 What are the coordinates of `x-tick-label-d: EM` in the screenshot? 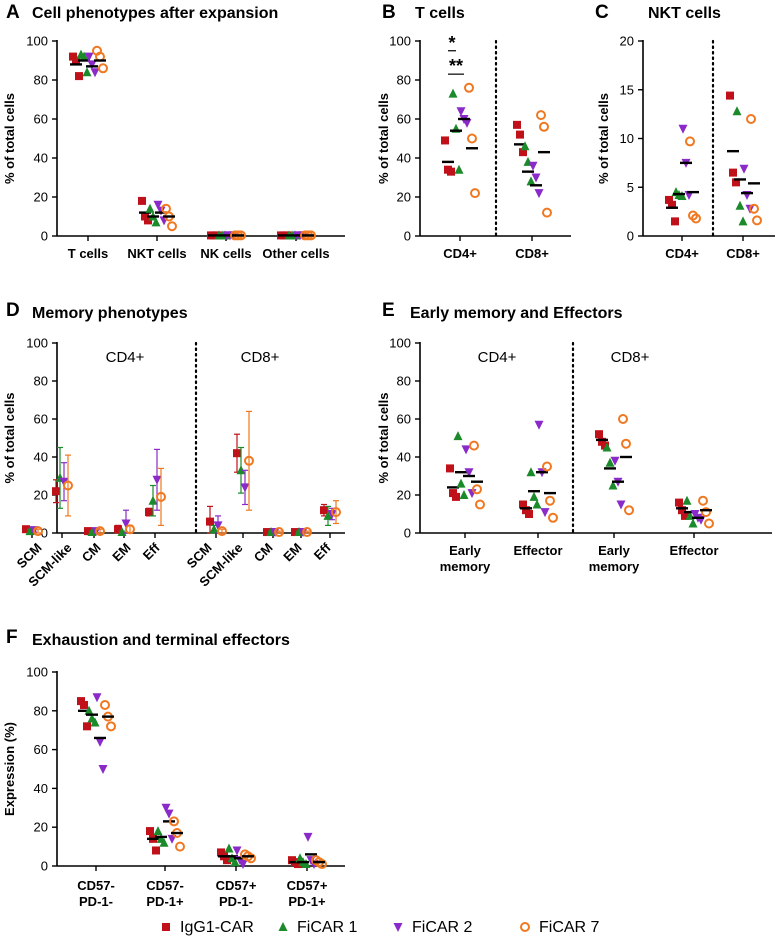 It's located at (121, 552).